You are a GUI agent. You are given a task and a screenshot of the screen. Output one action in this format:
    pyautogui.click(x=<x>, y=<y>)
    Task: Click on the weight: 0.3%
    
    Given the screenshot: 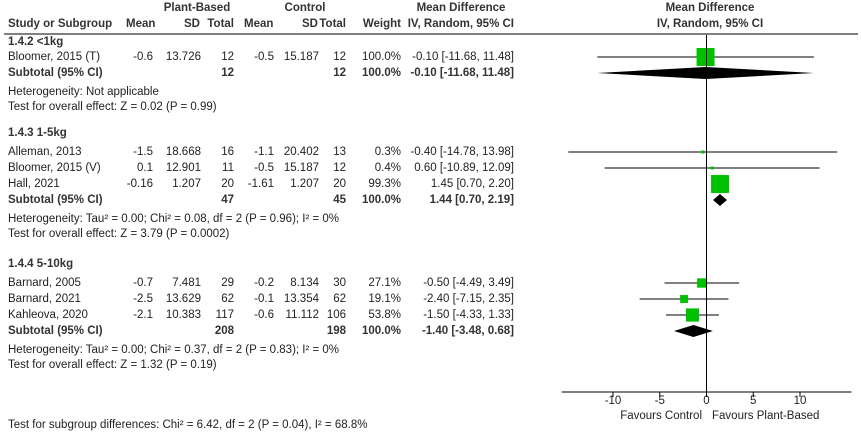 What is the action you would take?
    pyautogui.click(x=387, y=152)
    